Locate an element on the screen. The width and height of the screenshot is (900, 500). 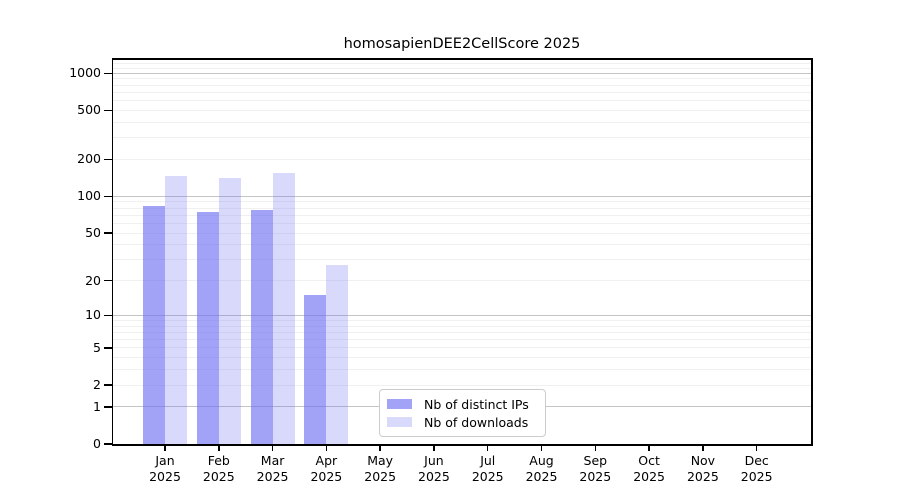
x-tick-mark-oct is located at coordinates (649, 448).